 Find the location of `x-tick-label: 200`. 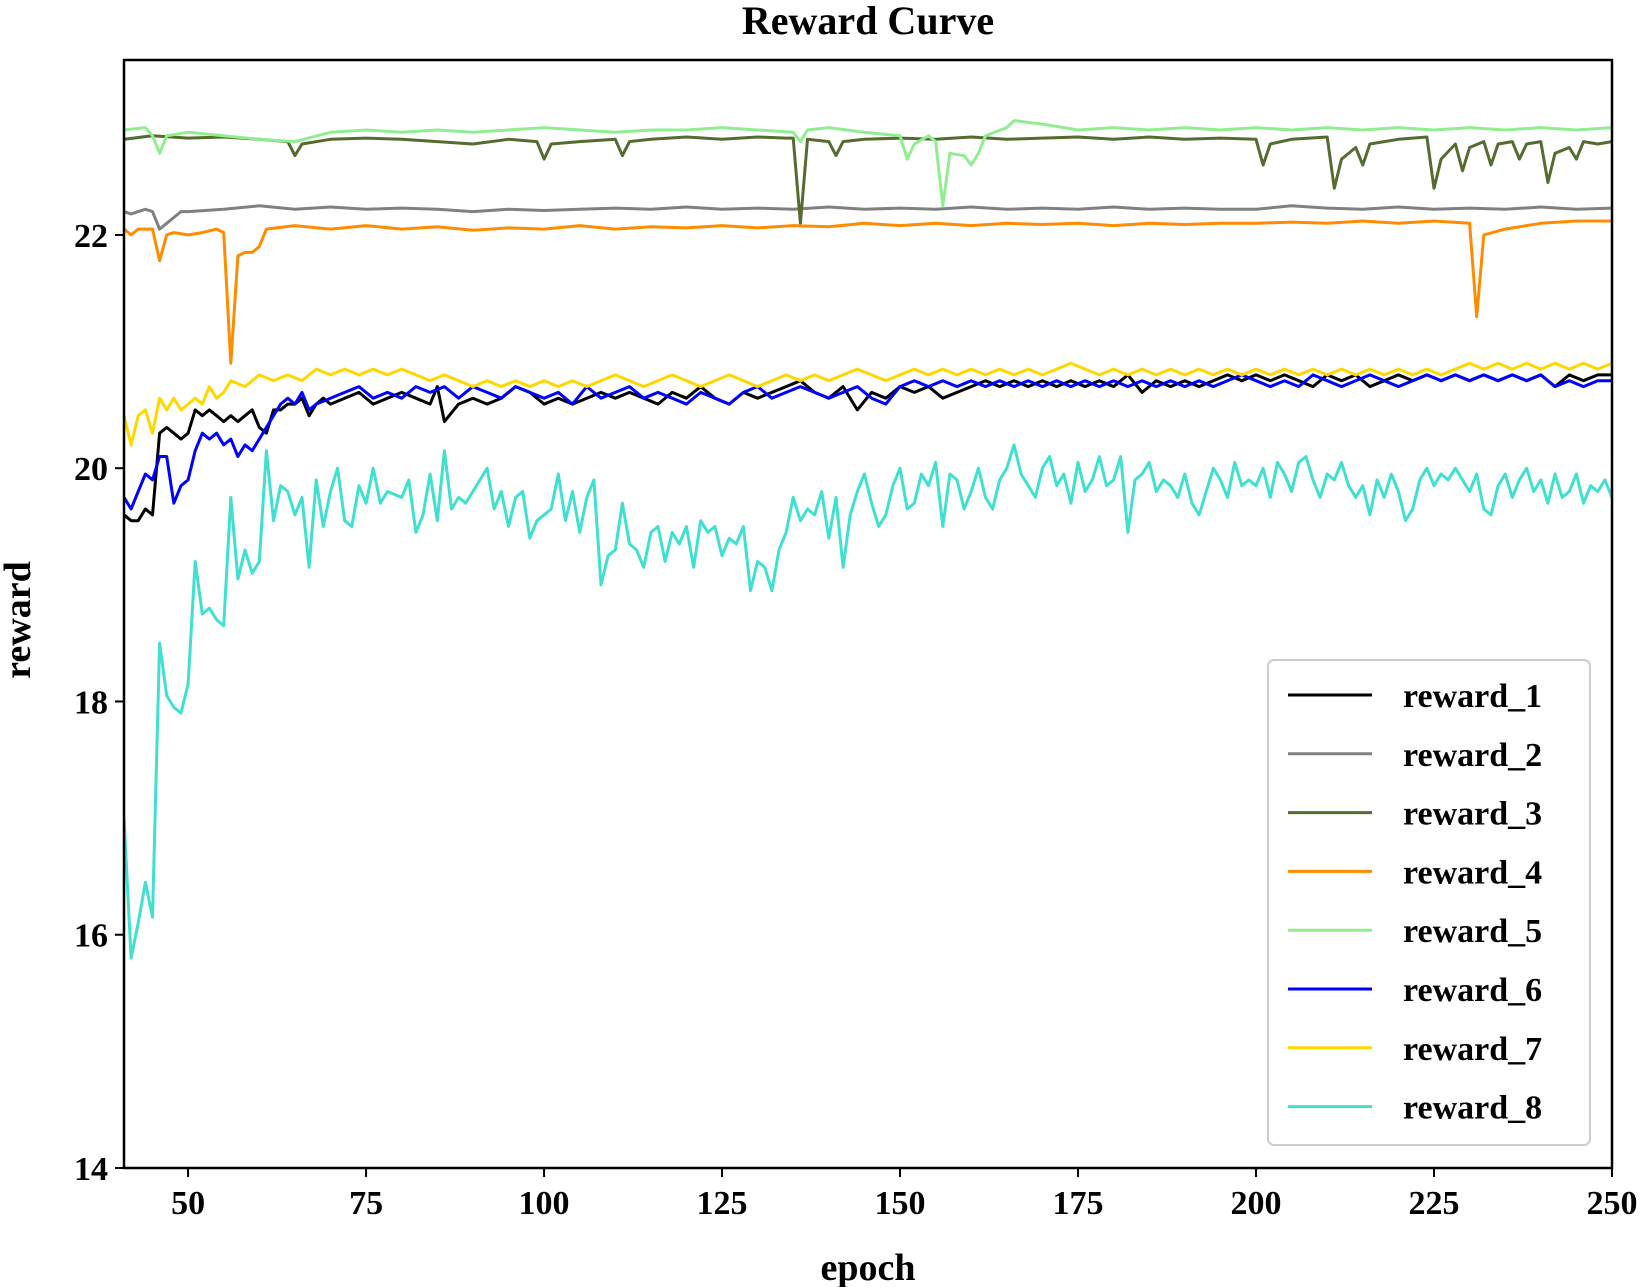

x-tick-label: 200 is located at coordinates (1256, 1203).